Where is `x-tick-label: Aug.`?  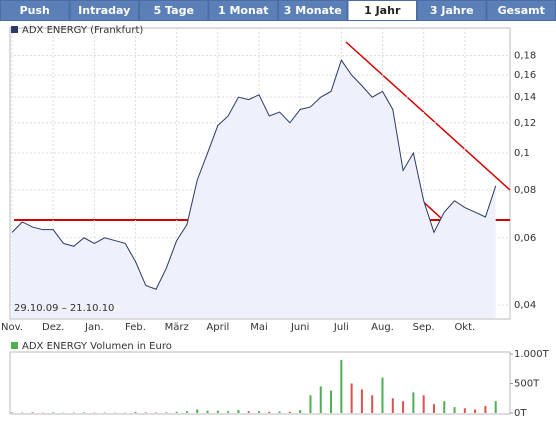 x-tick-label: Aug. is located at coordinates (382, 327).